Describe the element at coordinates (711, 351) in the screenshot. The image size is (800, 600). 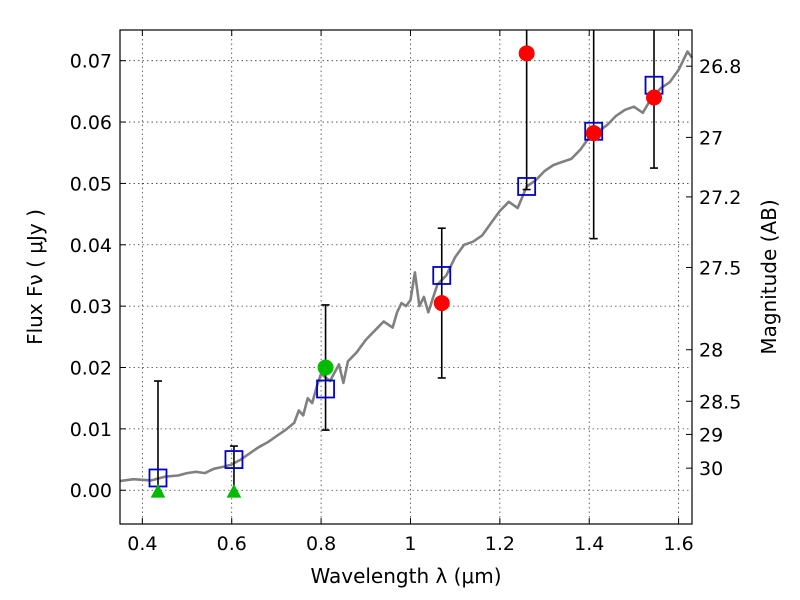
I see `y2-tick-label: 28` at that location.